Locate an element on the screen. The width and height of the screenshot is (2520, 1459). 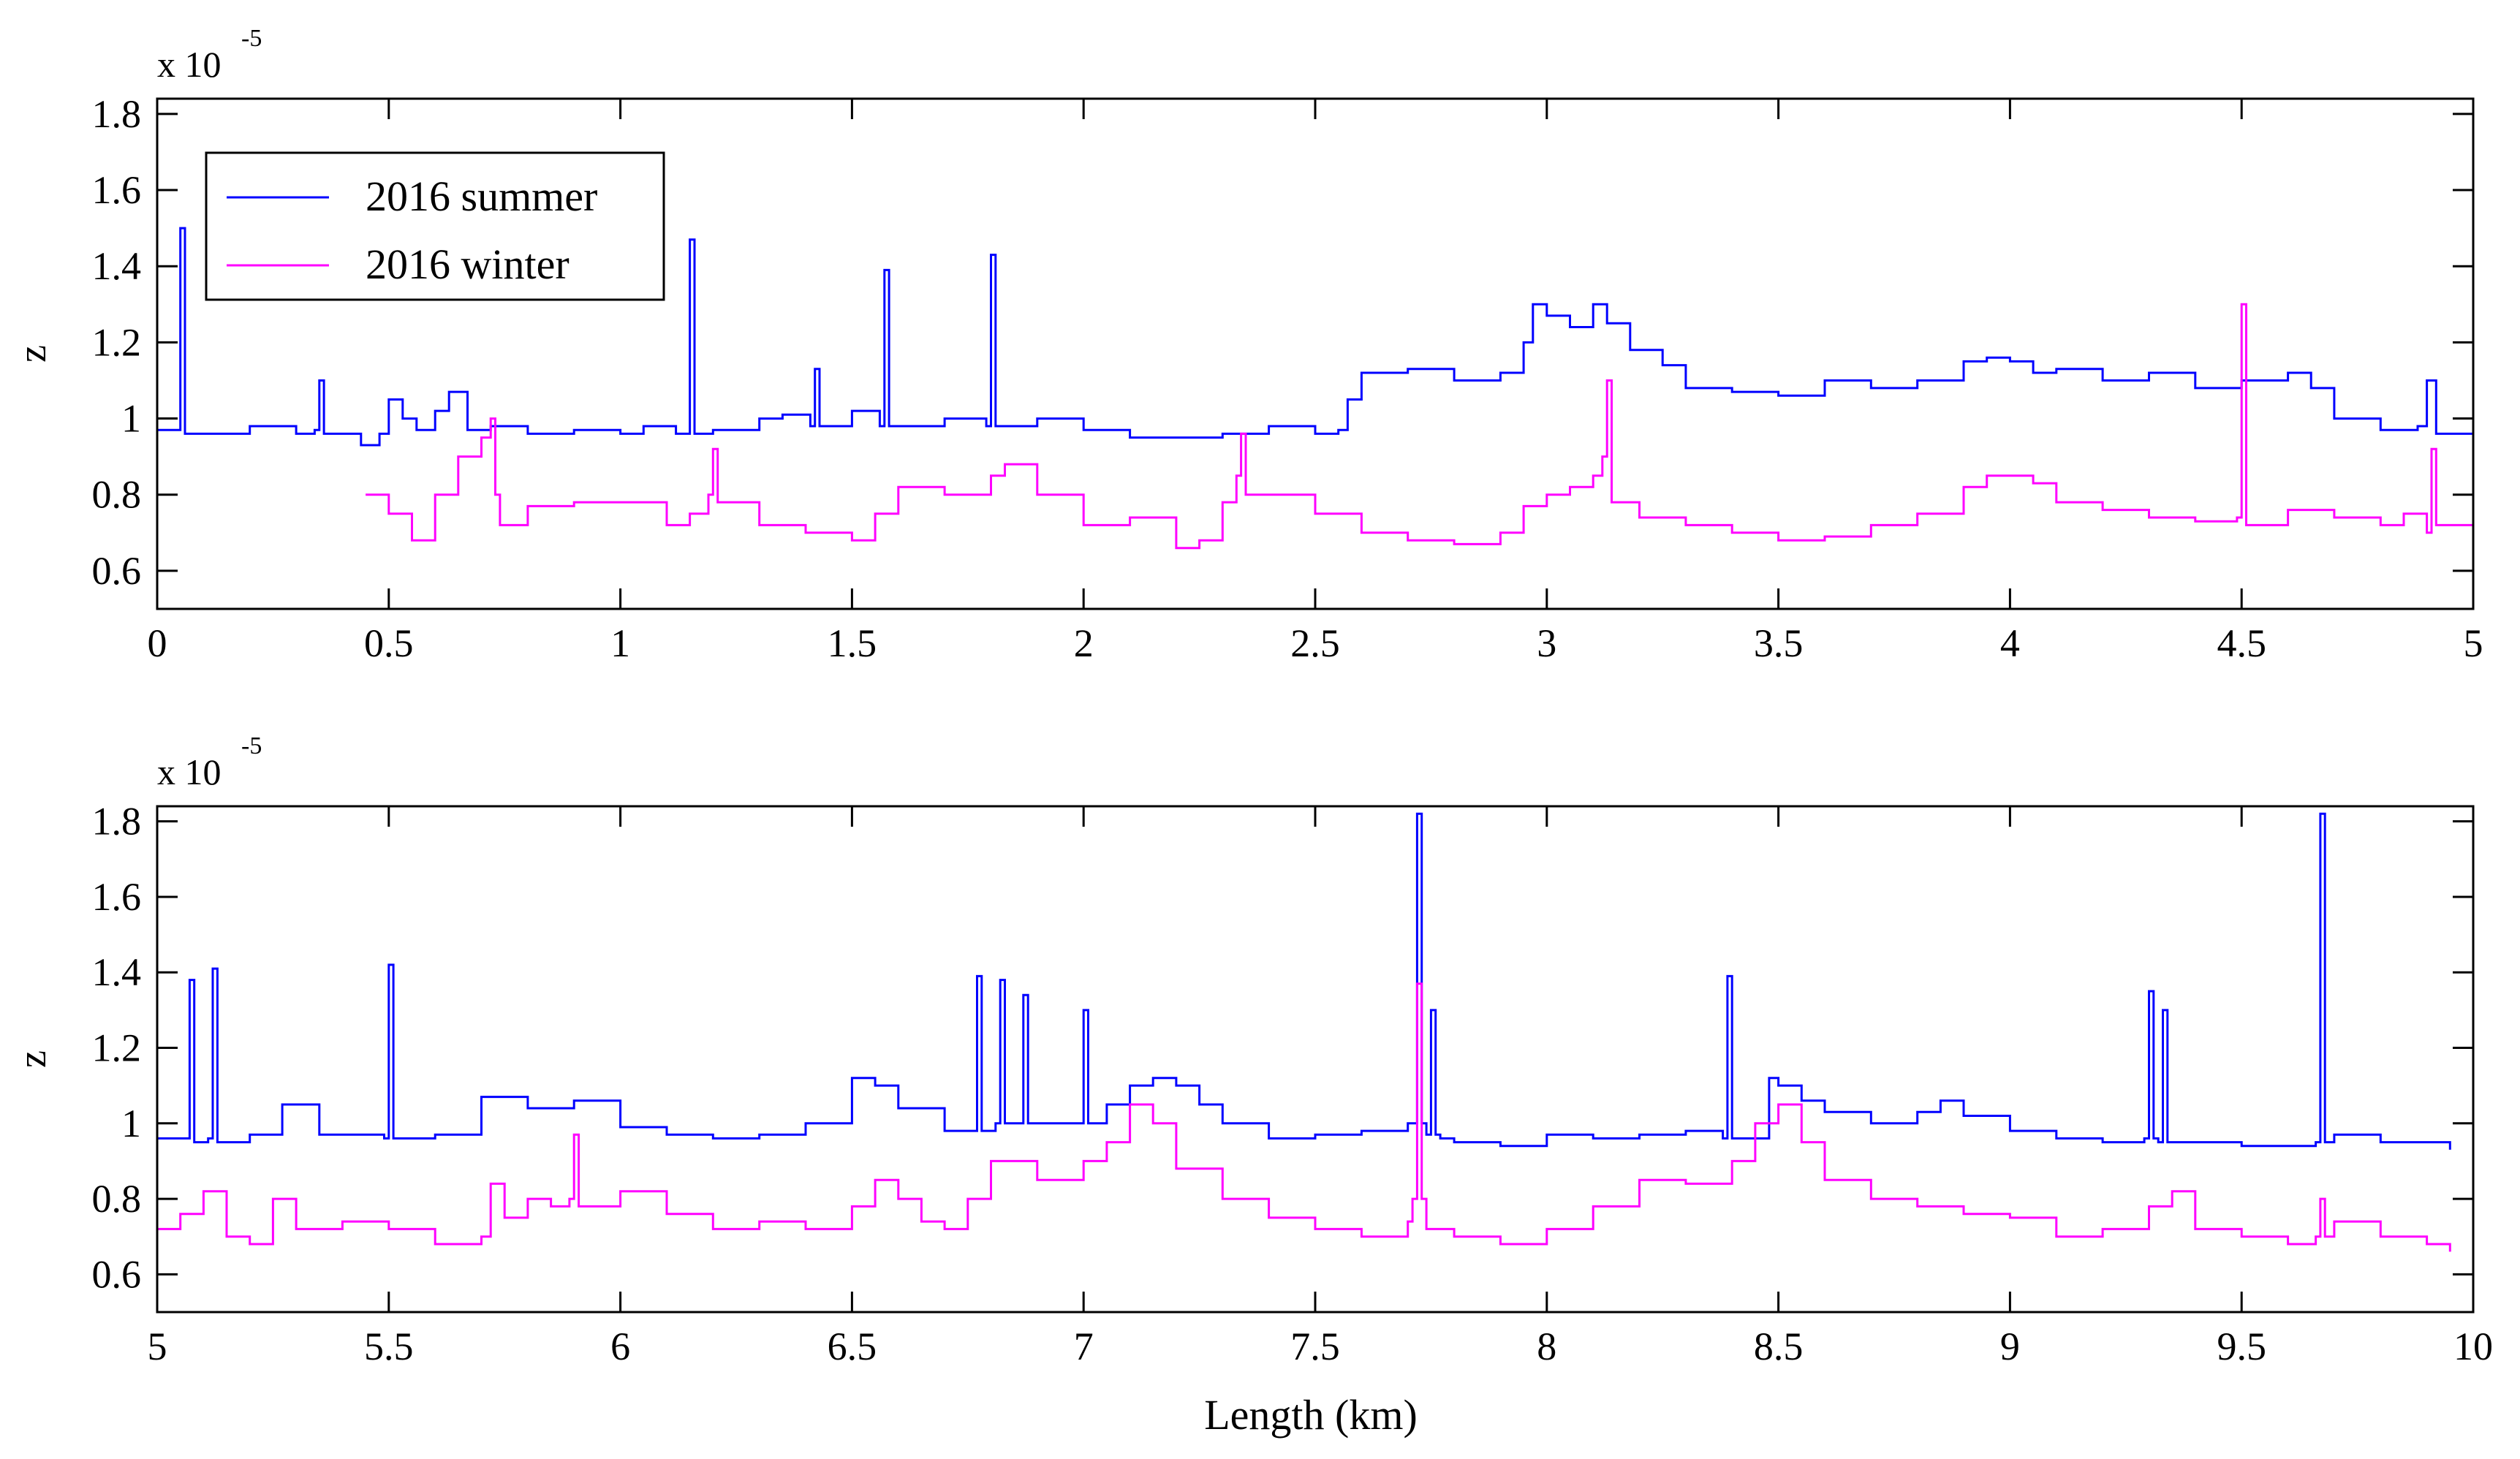
bottom-y-tick-label: 1.8 is located at coordinates (117, 822).